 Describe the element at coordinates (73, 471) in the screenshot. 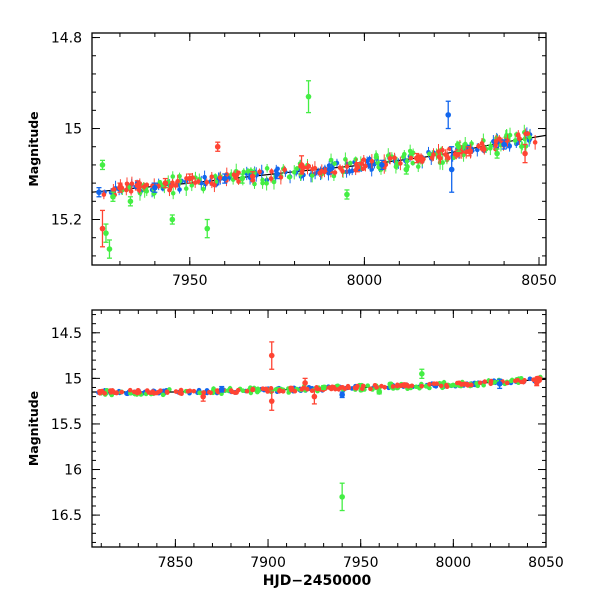

I see `y-tick-label: 16` at that location.